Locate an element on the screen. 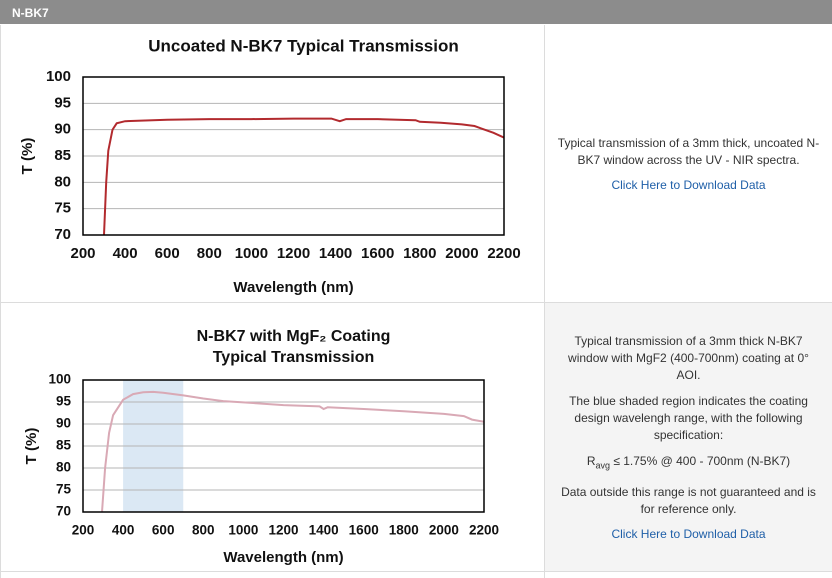 The height and width of the screenshot is (578, 832). spec-subscript: avg is located at coordinates (602, 465).